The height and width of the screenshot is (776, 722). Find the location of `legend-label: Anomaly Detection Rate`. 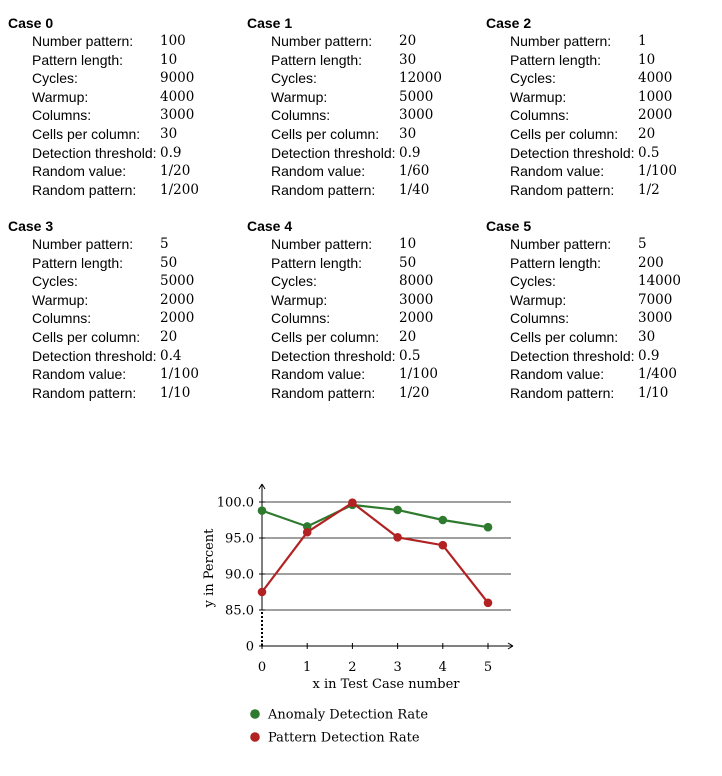

legend-label: Anomaly Detection Rate is located at coordinates (347, 715).